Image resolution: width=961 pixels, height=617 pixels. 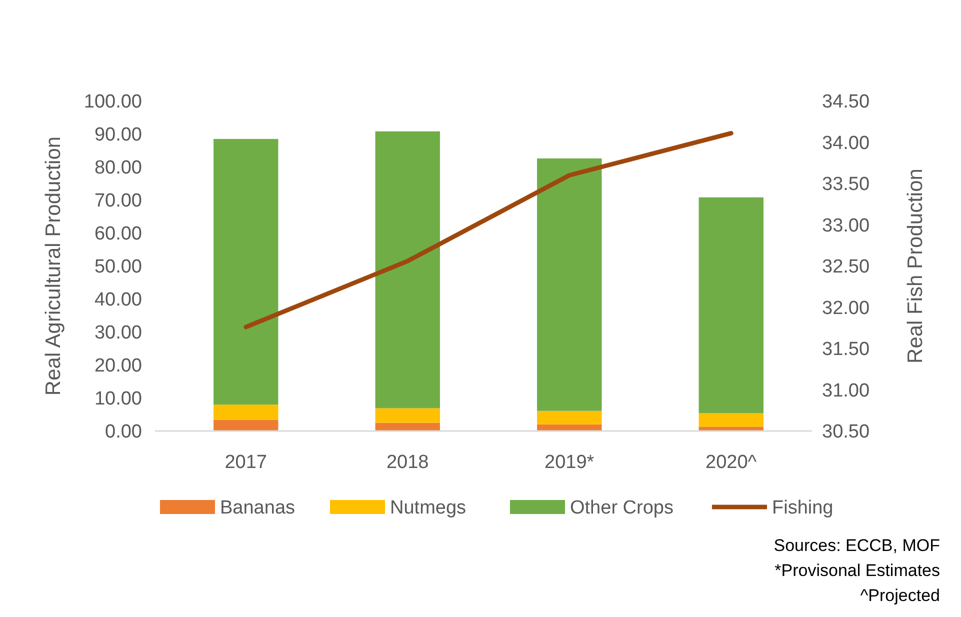 I want to click on legend-label: Bananas, so click(x=258, y=508).